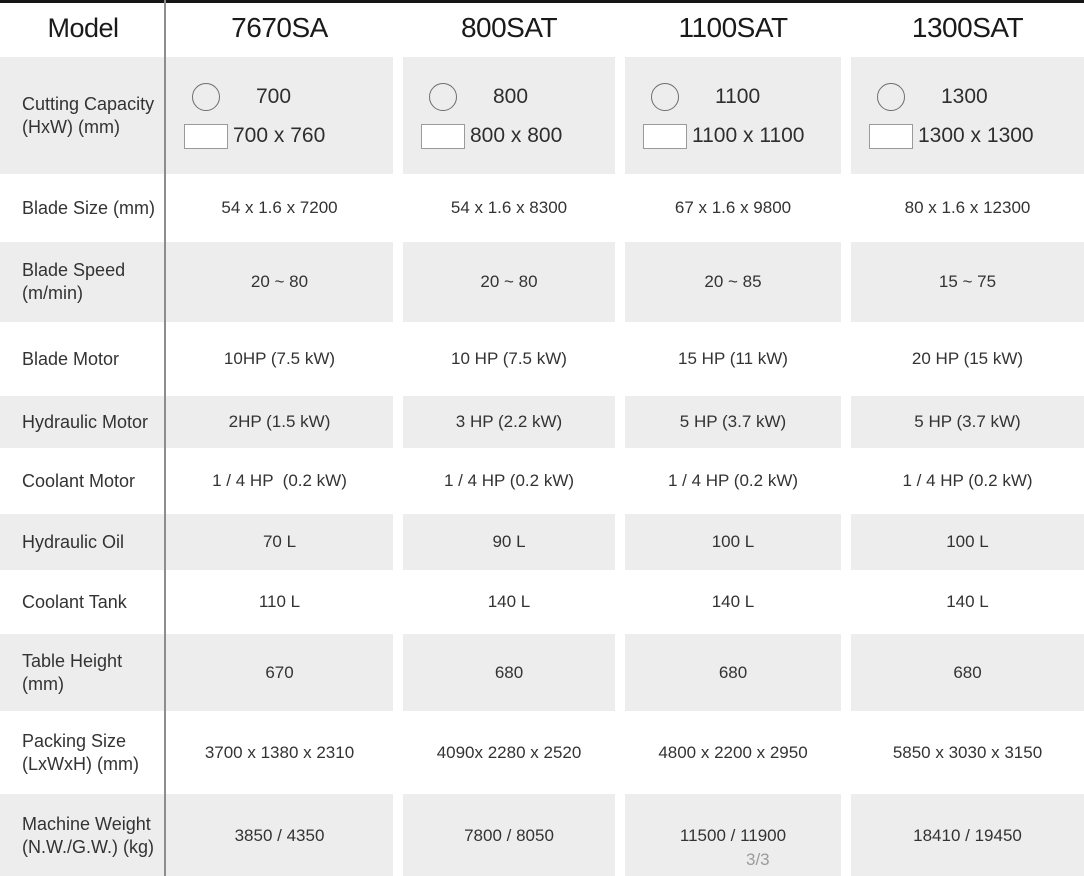 This screenshot has width=1084, height=876. I want to click on row-label-line: Packing Size, so click(74, 740).